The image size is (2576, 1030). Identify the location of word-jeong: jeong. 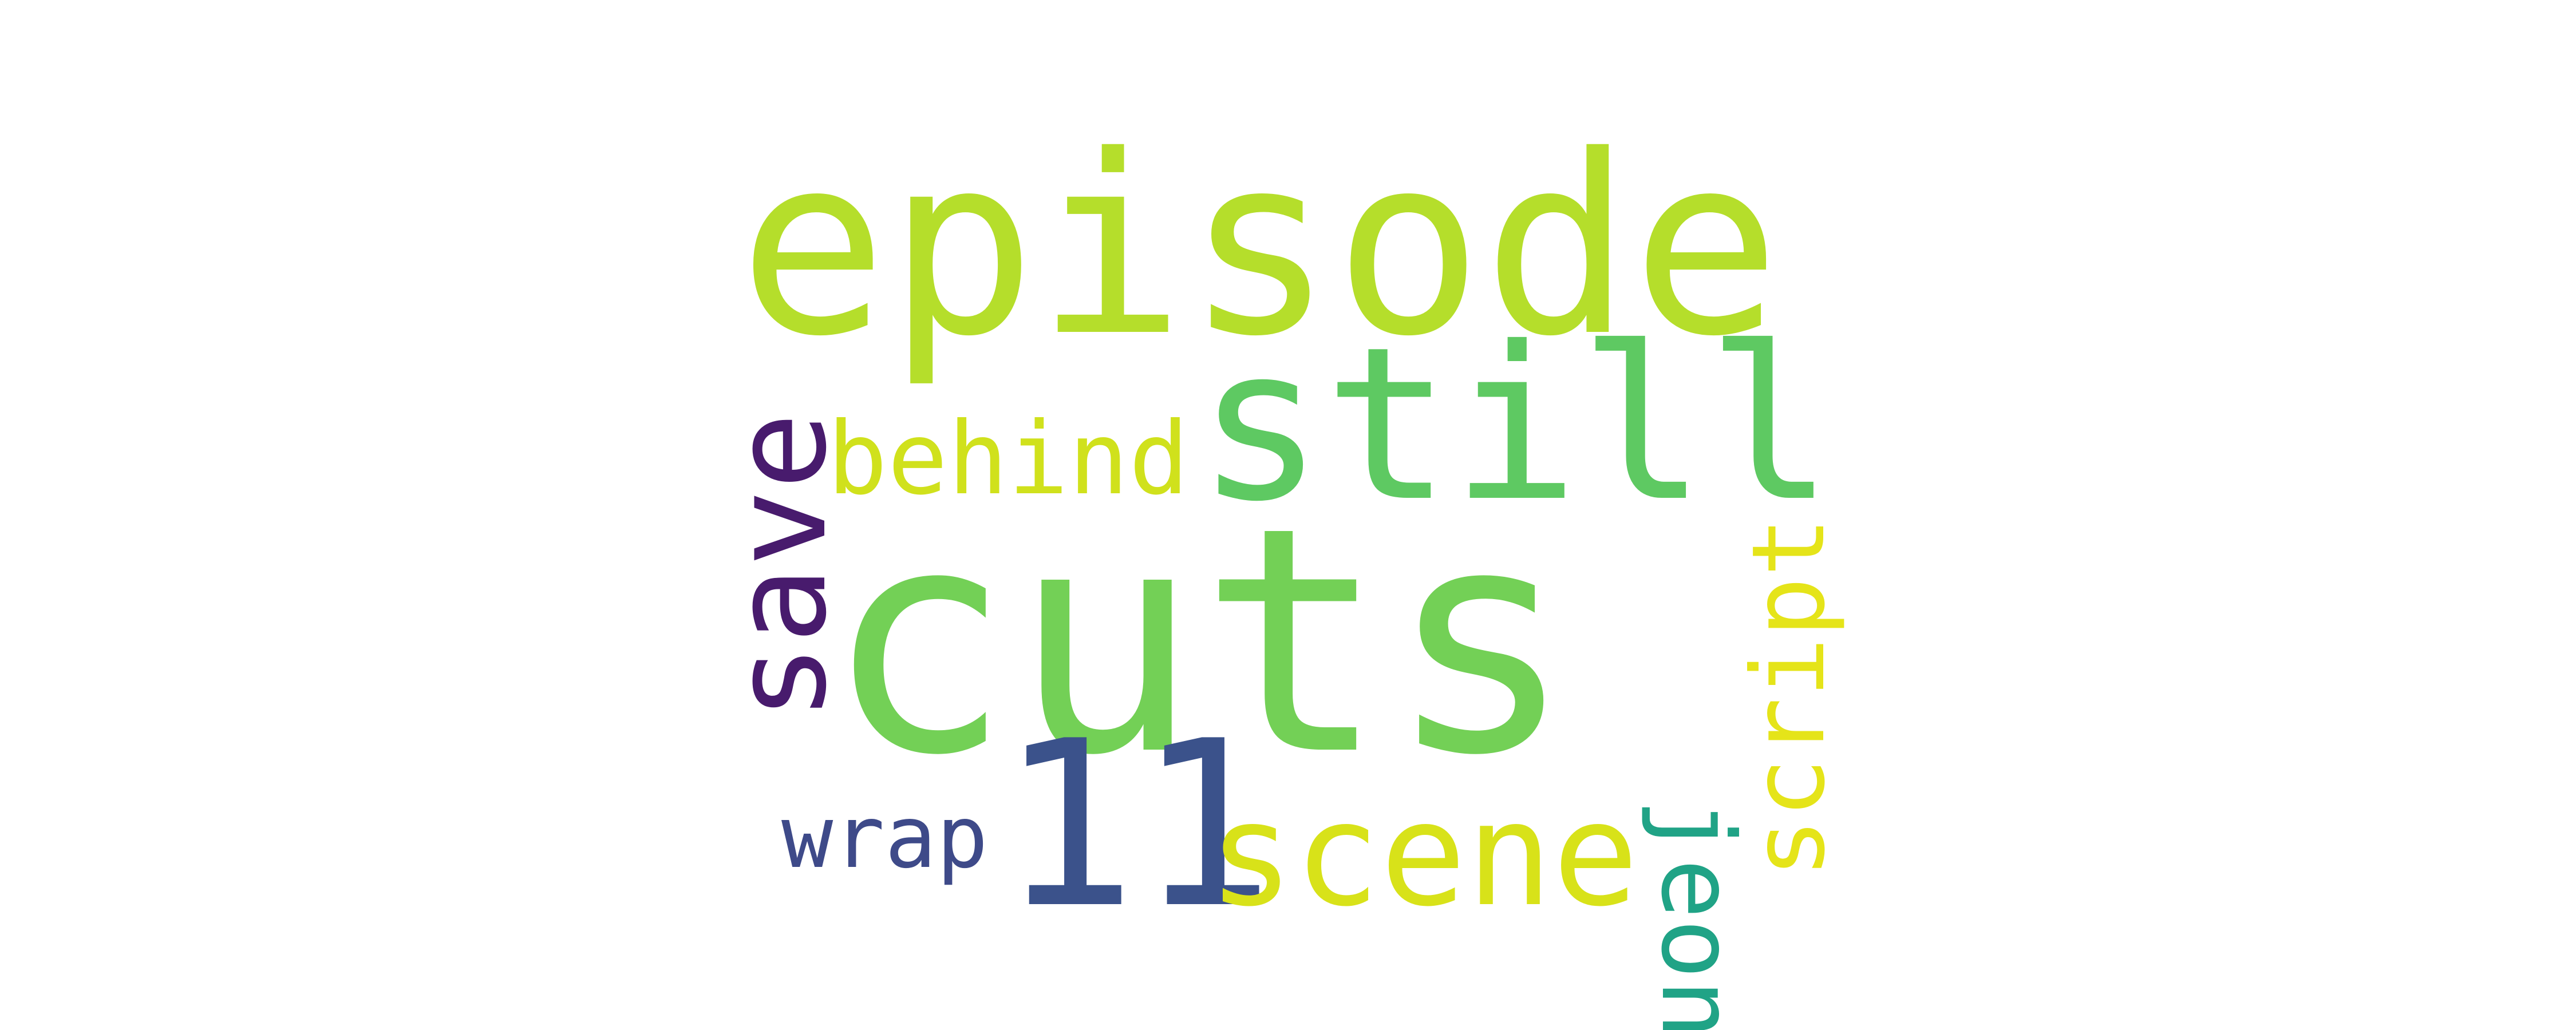
(1697, 914).